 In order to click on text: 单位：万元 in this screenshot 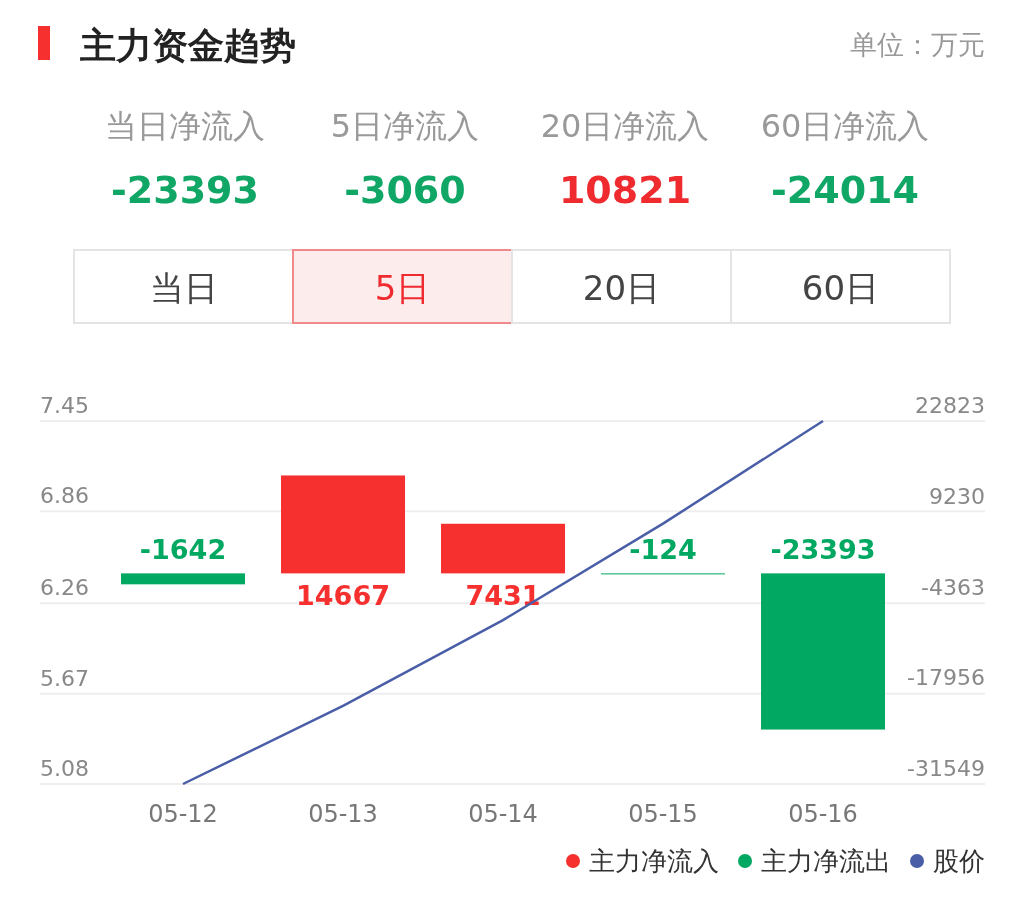, I will do `click(917, 44)`.